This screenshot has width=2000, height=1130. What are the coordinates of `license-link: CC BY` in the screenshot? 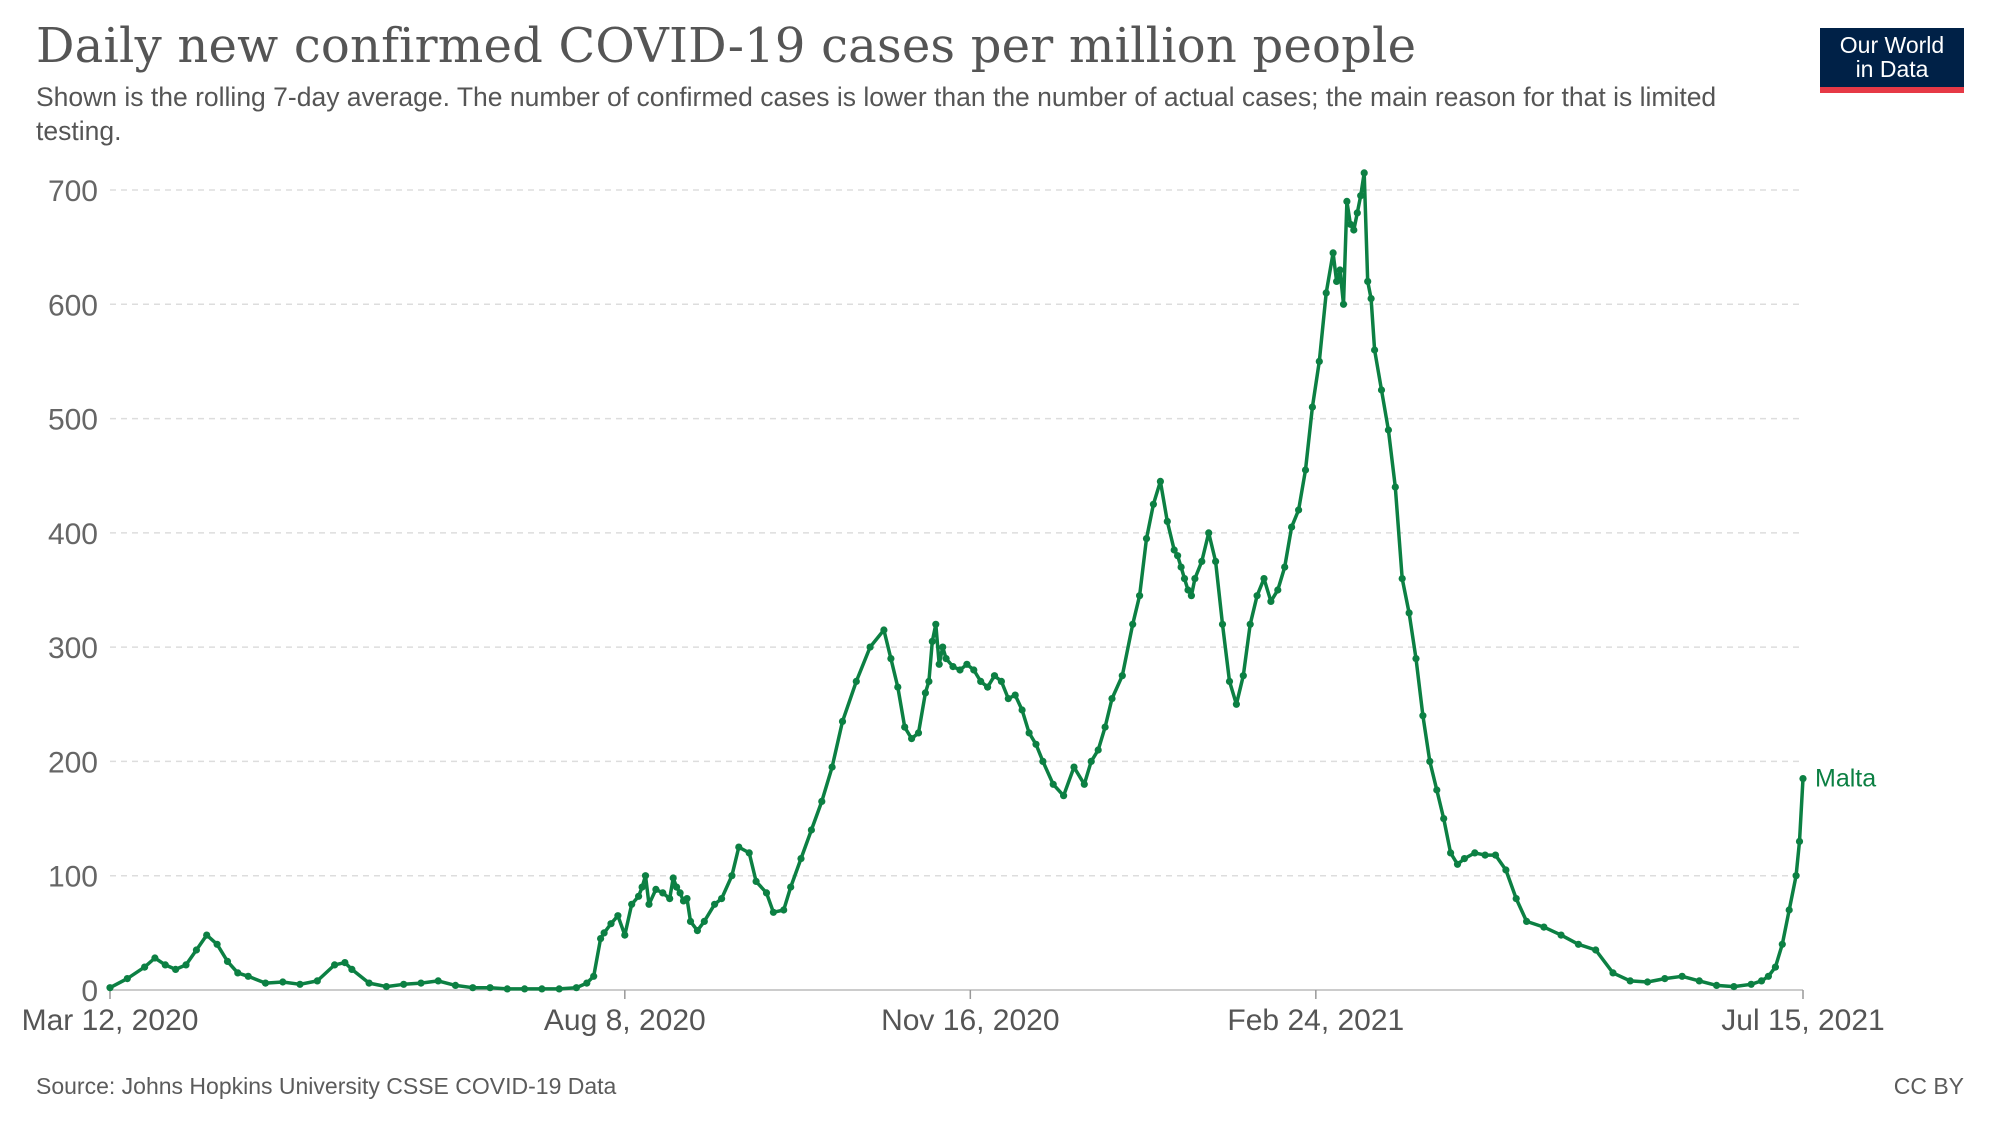 It's located at (1928, 1086).